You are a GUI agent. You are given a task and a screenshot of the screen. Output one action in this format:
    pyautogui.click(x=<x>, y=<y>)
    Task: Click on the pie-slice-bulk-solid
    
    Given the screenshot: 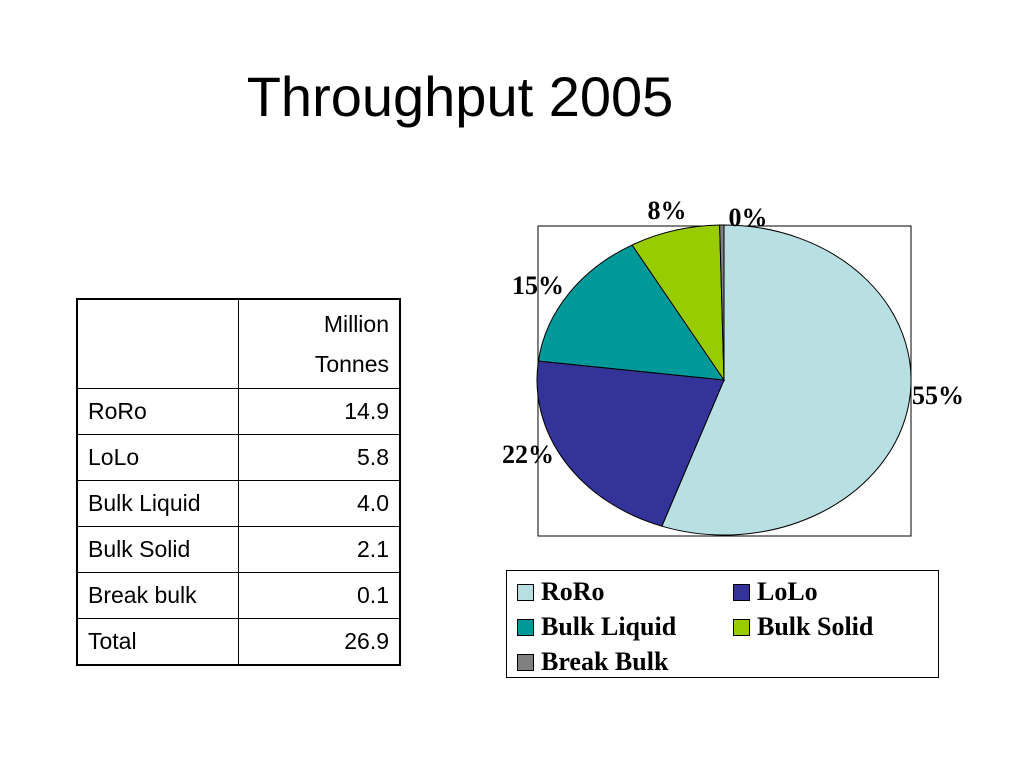 What is the action you would take?
    pyautogui.click(x=678, y=303)
    